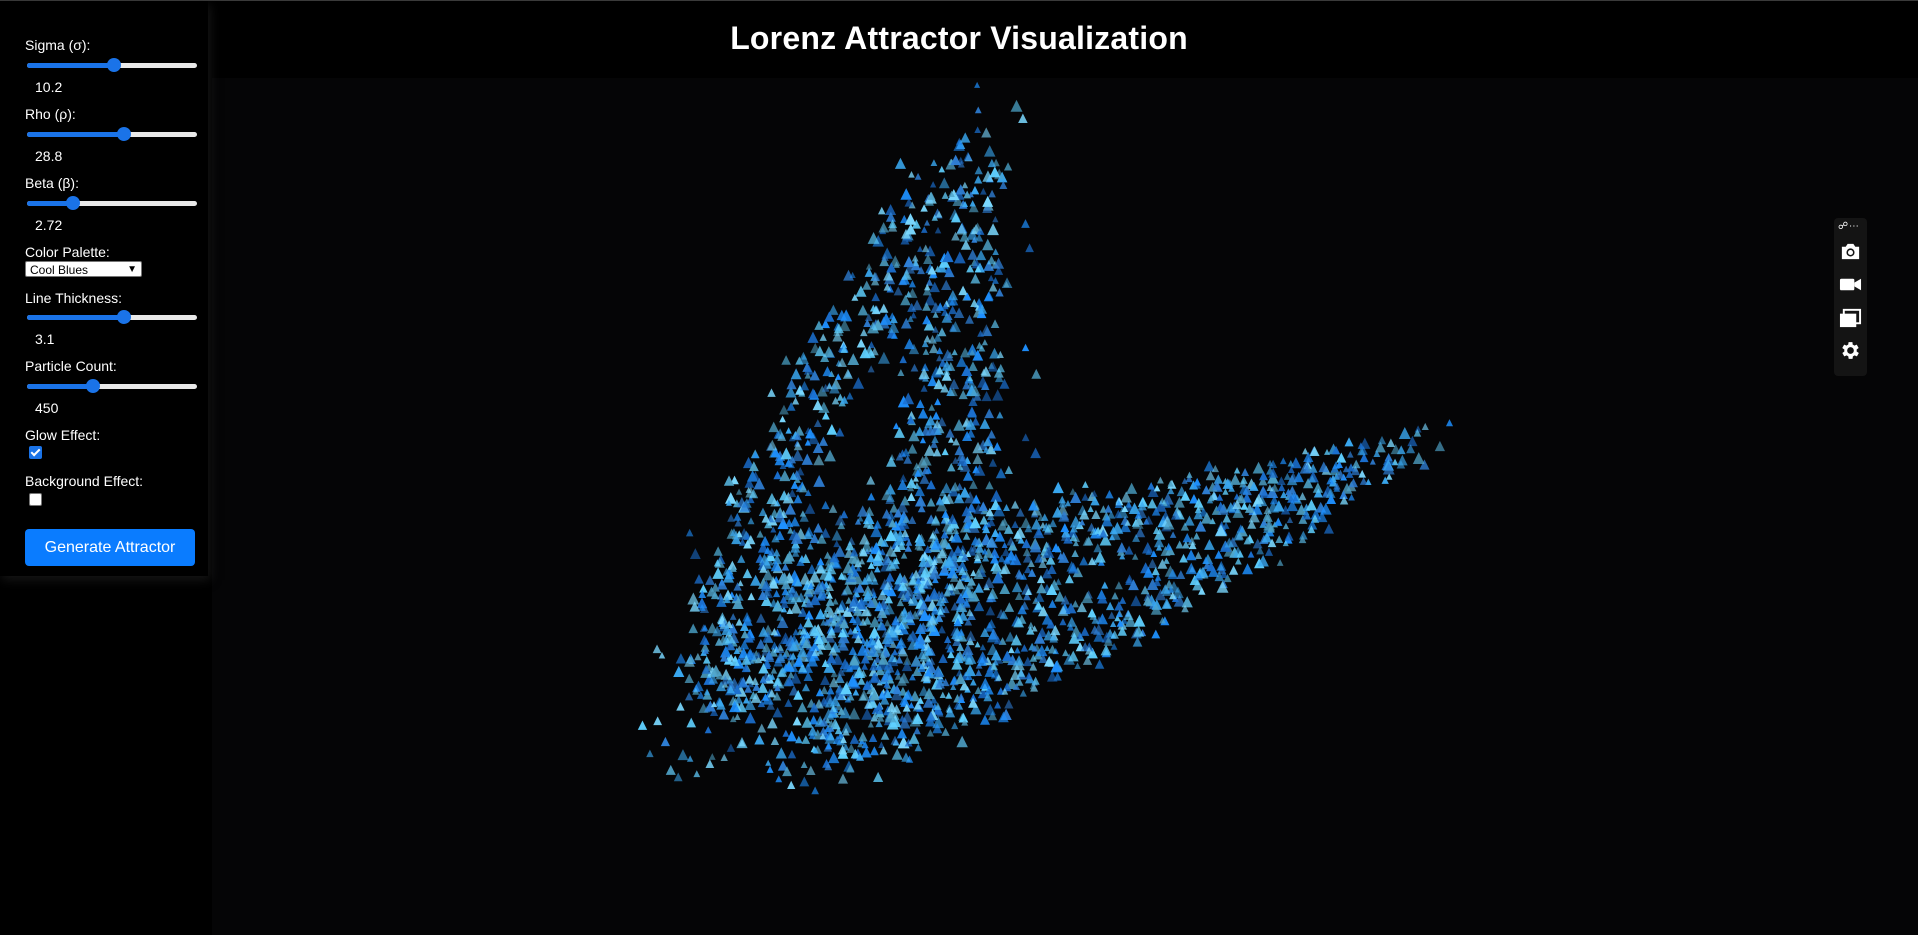  I want to click on video-icon, so click(1850, 284).